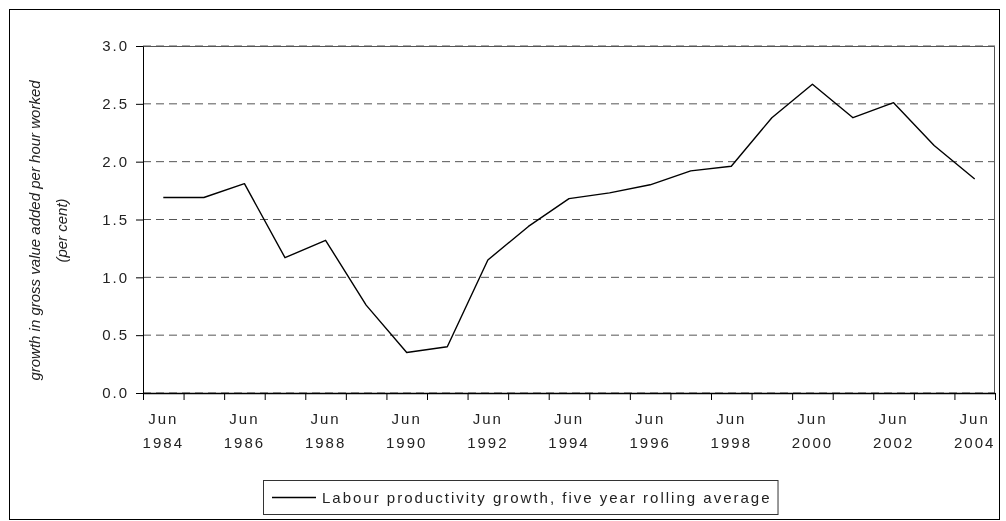 This screenshot has width=1006, height=521. I want to click on x-tick-label: Jun 2000, so click(812, 430).